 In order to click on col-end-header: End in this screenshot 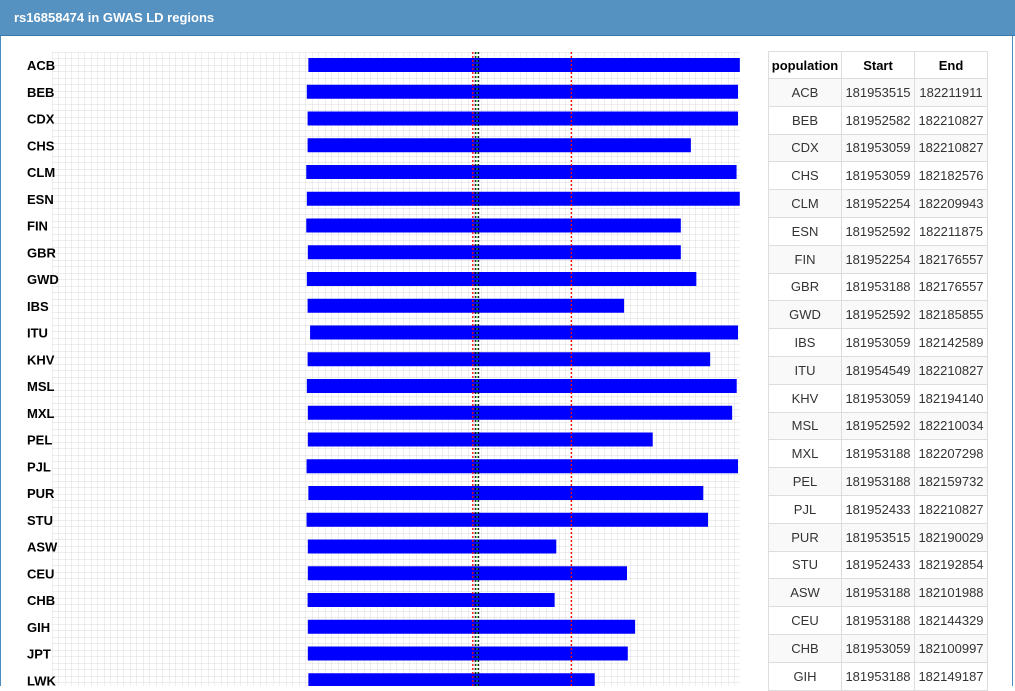, I will do `click(951, 65)`.